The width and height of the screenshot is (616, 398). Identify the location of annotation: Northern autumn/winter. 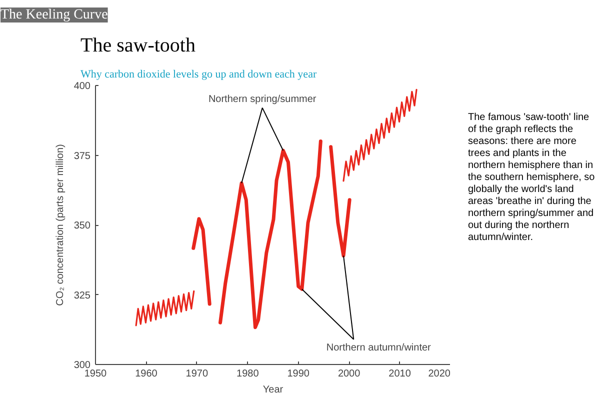
(379, 348).